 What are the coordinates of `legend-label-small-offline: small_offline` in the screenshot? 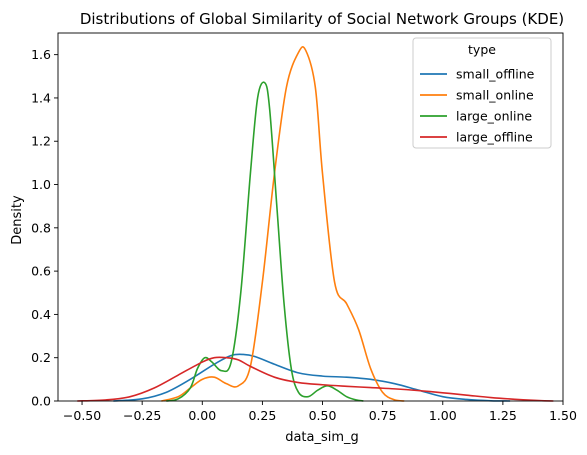 It's located at (495, 74).